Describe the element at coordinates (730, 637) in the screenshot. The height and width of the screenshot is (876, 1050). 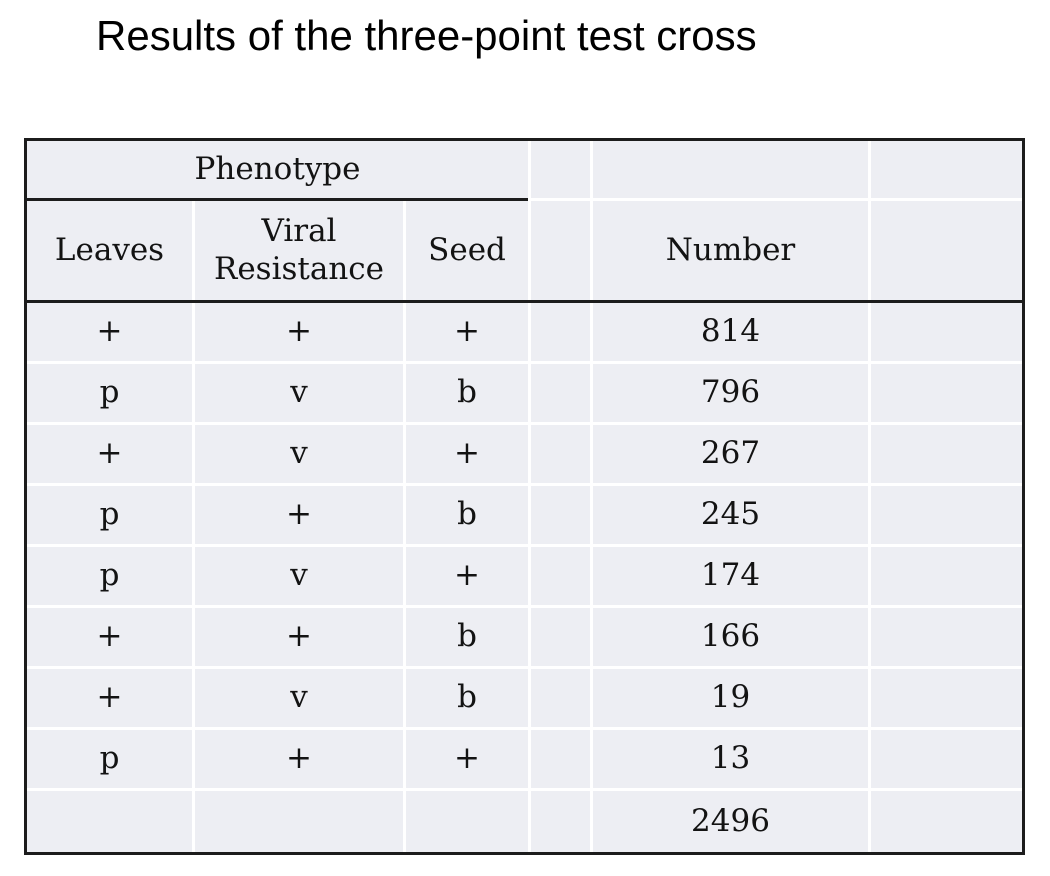
I see `number-cell: 166` at that location.